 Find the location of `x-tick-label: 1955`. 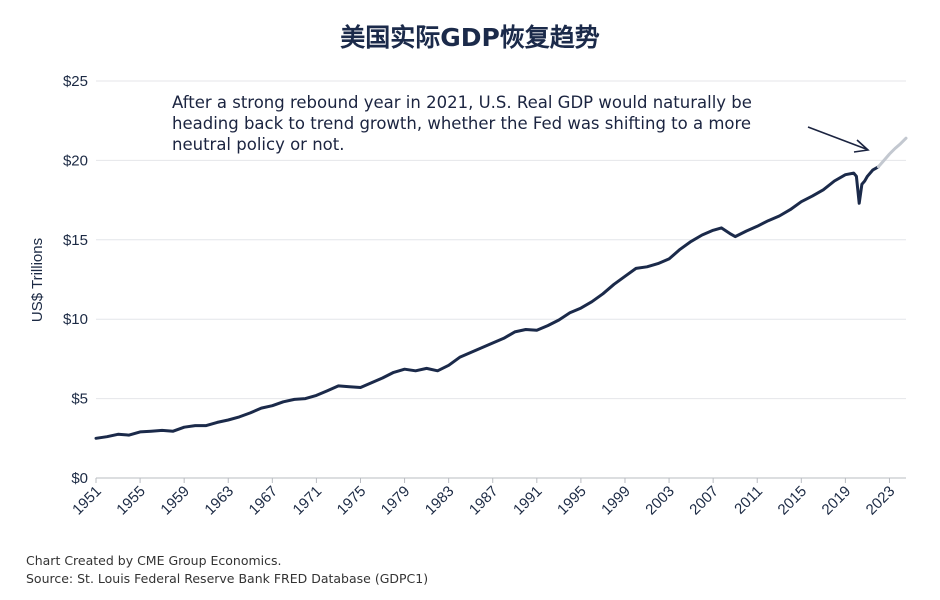

x-tick-label: 1955 is located at coordinates (131, 501).